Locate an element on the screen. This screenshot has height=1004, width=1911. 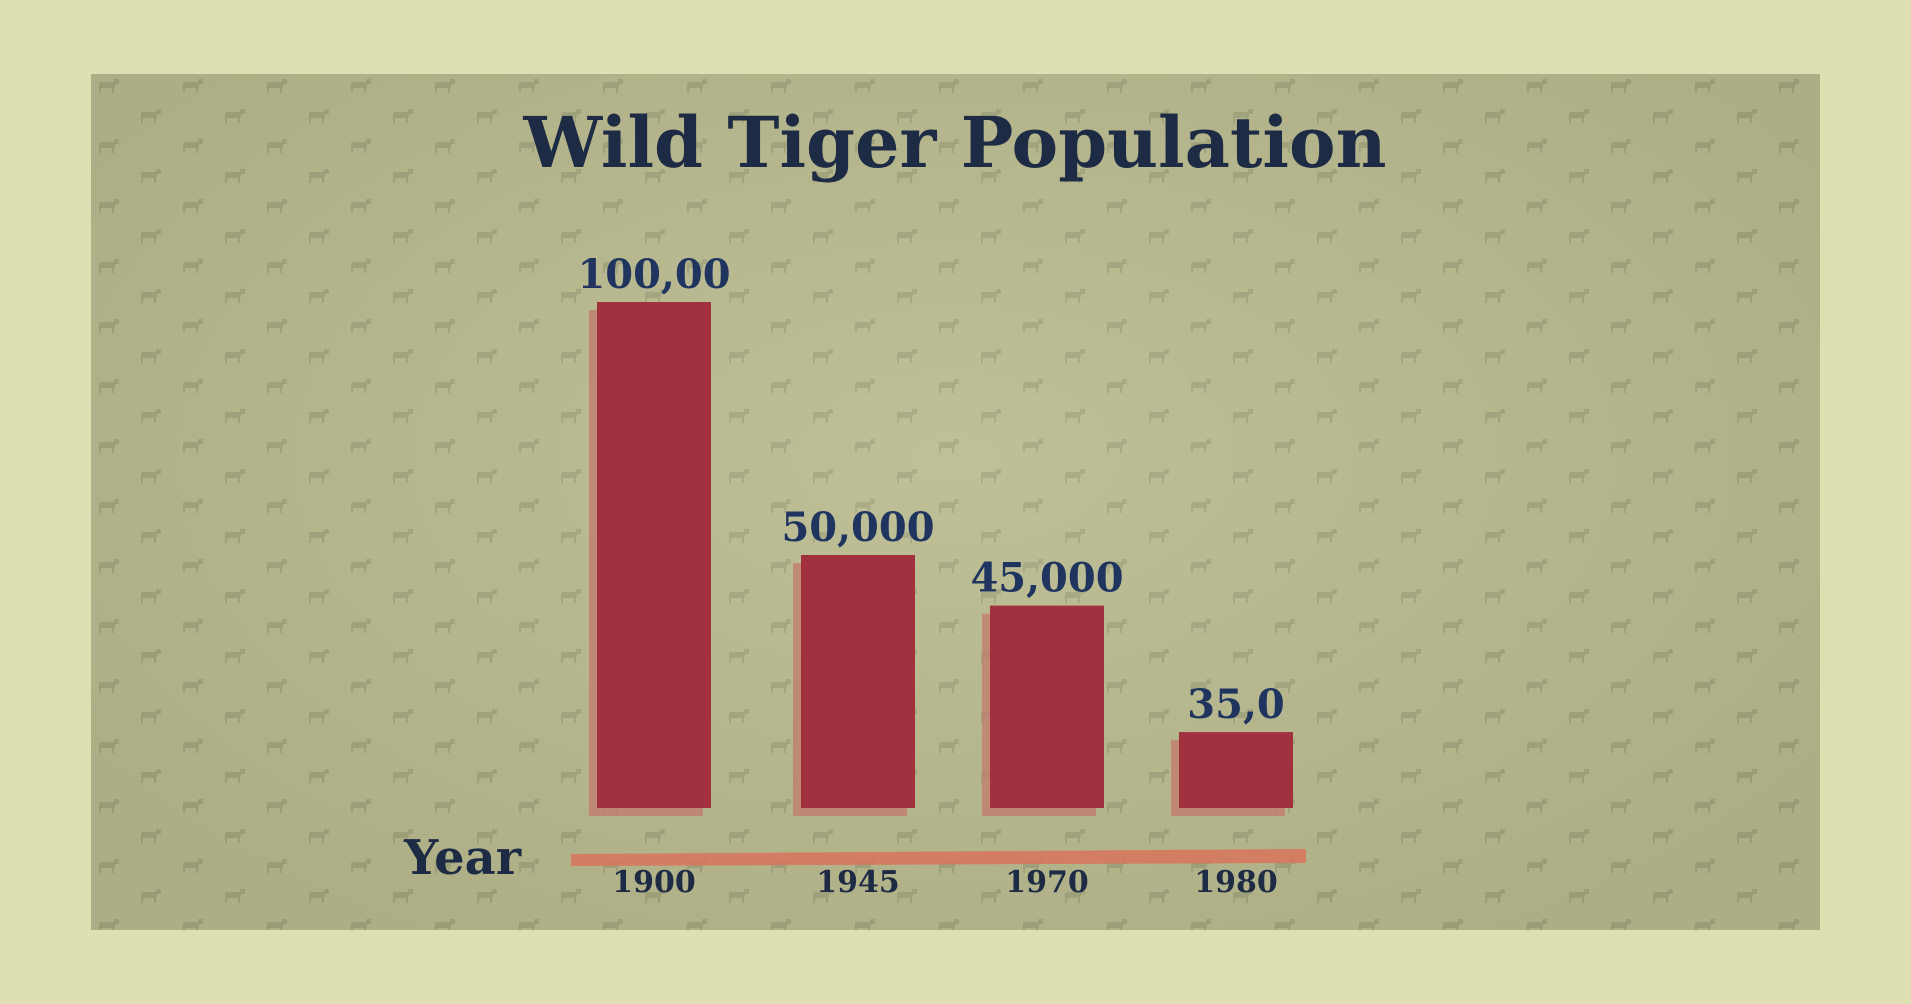
x-axis-line is located at coordinates (938, 857).